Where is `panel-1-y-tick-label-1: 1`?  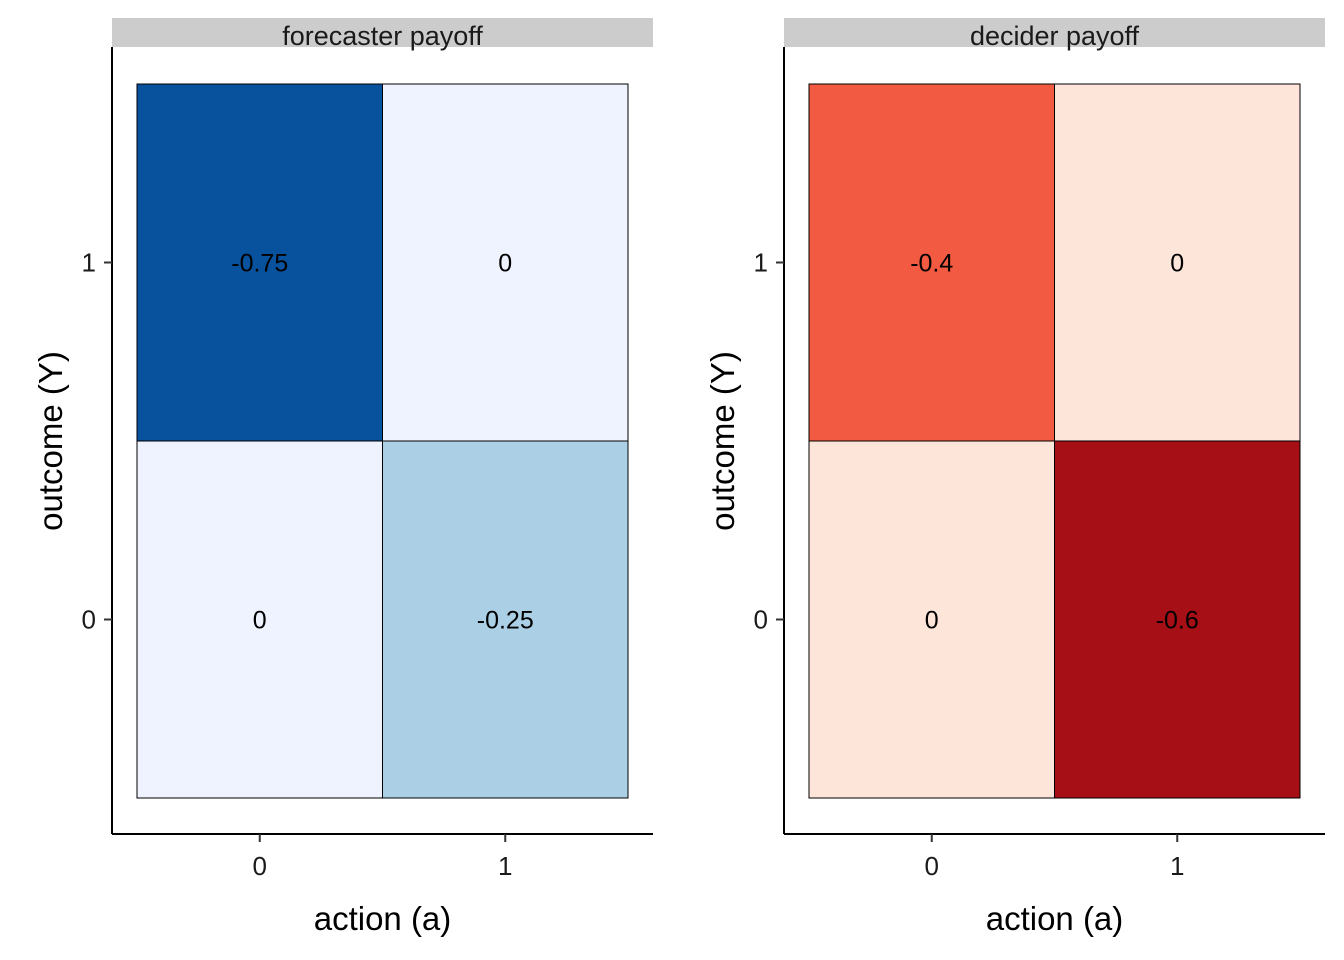 panel-1-y-tick-label-1: 1 is located at coordinates (89, 263).